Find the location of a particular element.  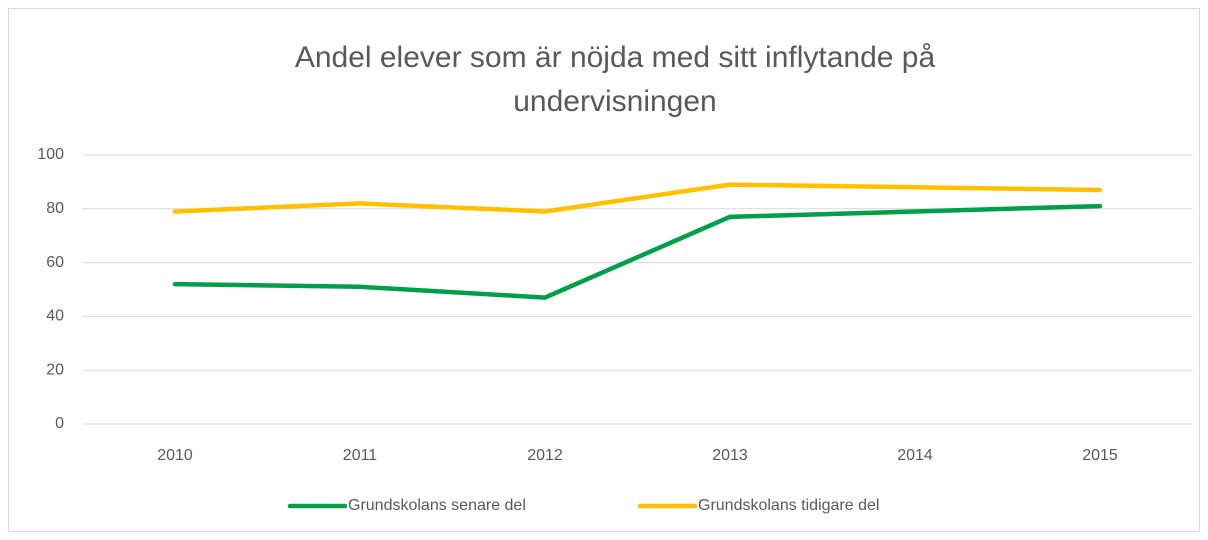

y-tick-label: 40 is located at coordinates (55, 316).